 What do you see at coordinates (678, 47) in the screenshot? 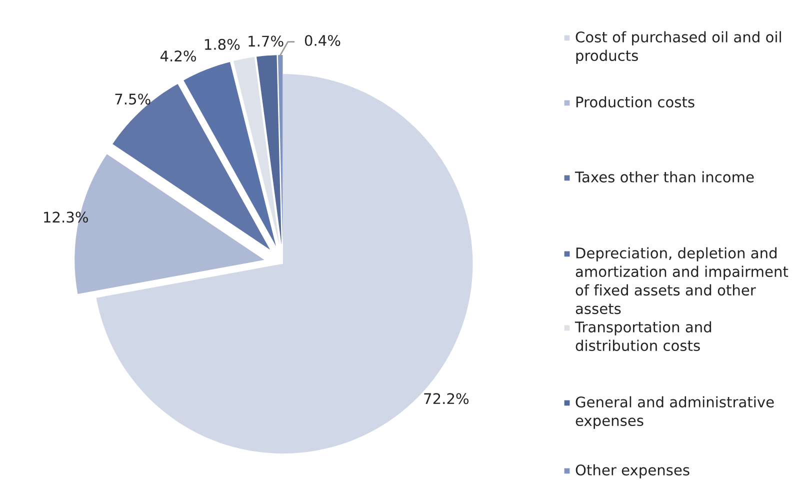
I see `legend-label: Cost of purchased oil and oil products` at bounding box center [678, 47].